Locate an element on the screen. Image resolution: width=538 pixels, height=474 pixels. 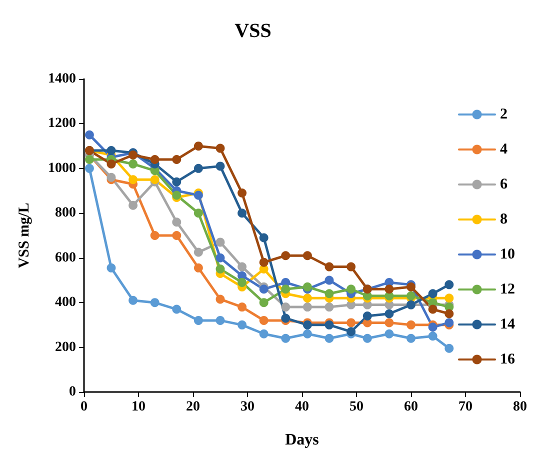
y-tick-label: 1000 is located at coordinates (62, 168).